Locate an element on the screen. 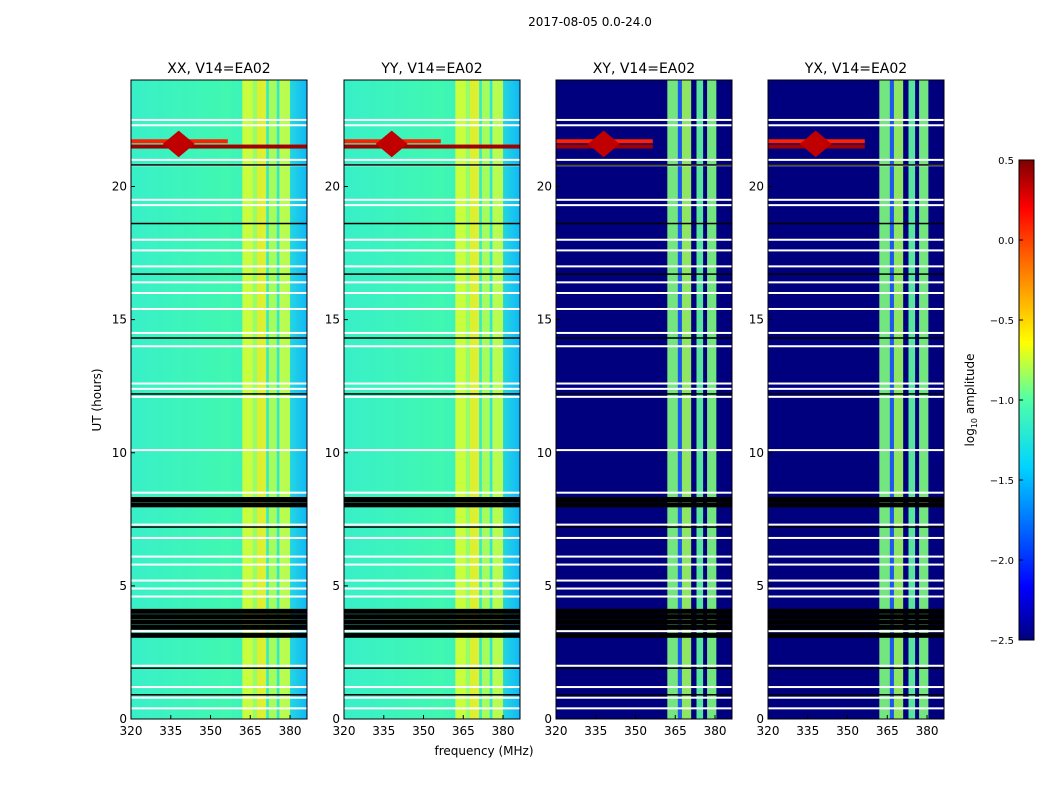 The width and height of the screenshot is (1050, 804). colorbar-label-rest: amplitude is located at coordinates (970, 386).